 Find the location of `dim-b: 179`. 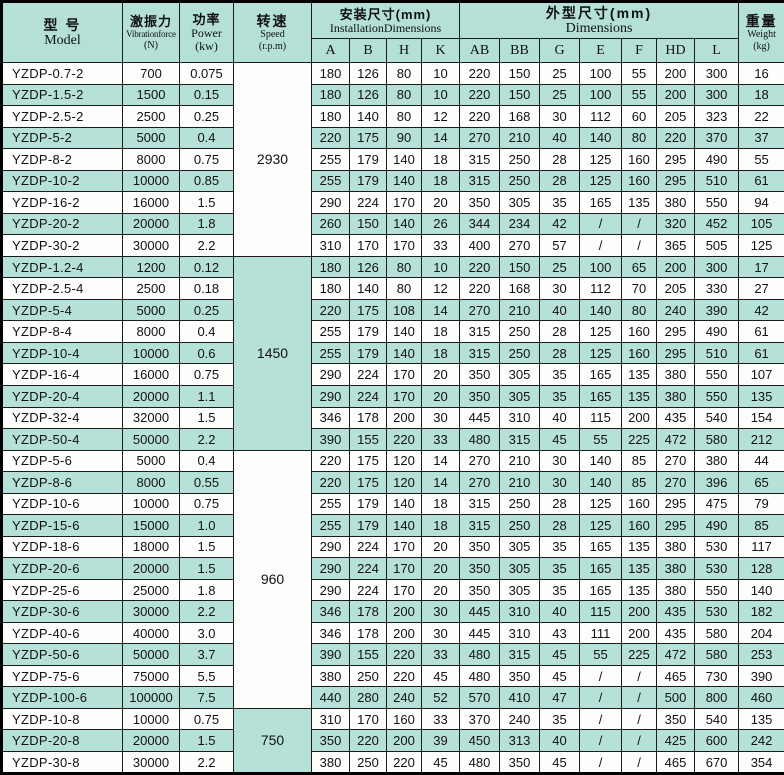

dim-b: 179 is located at coordinates (368, 181).